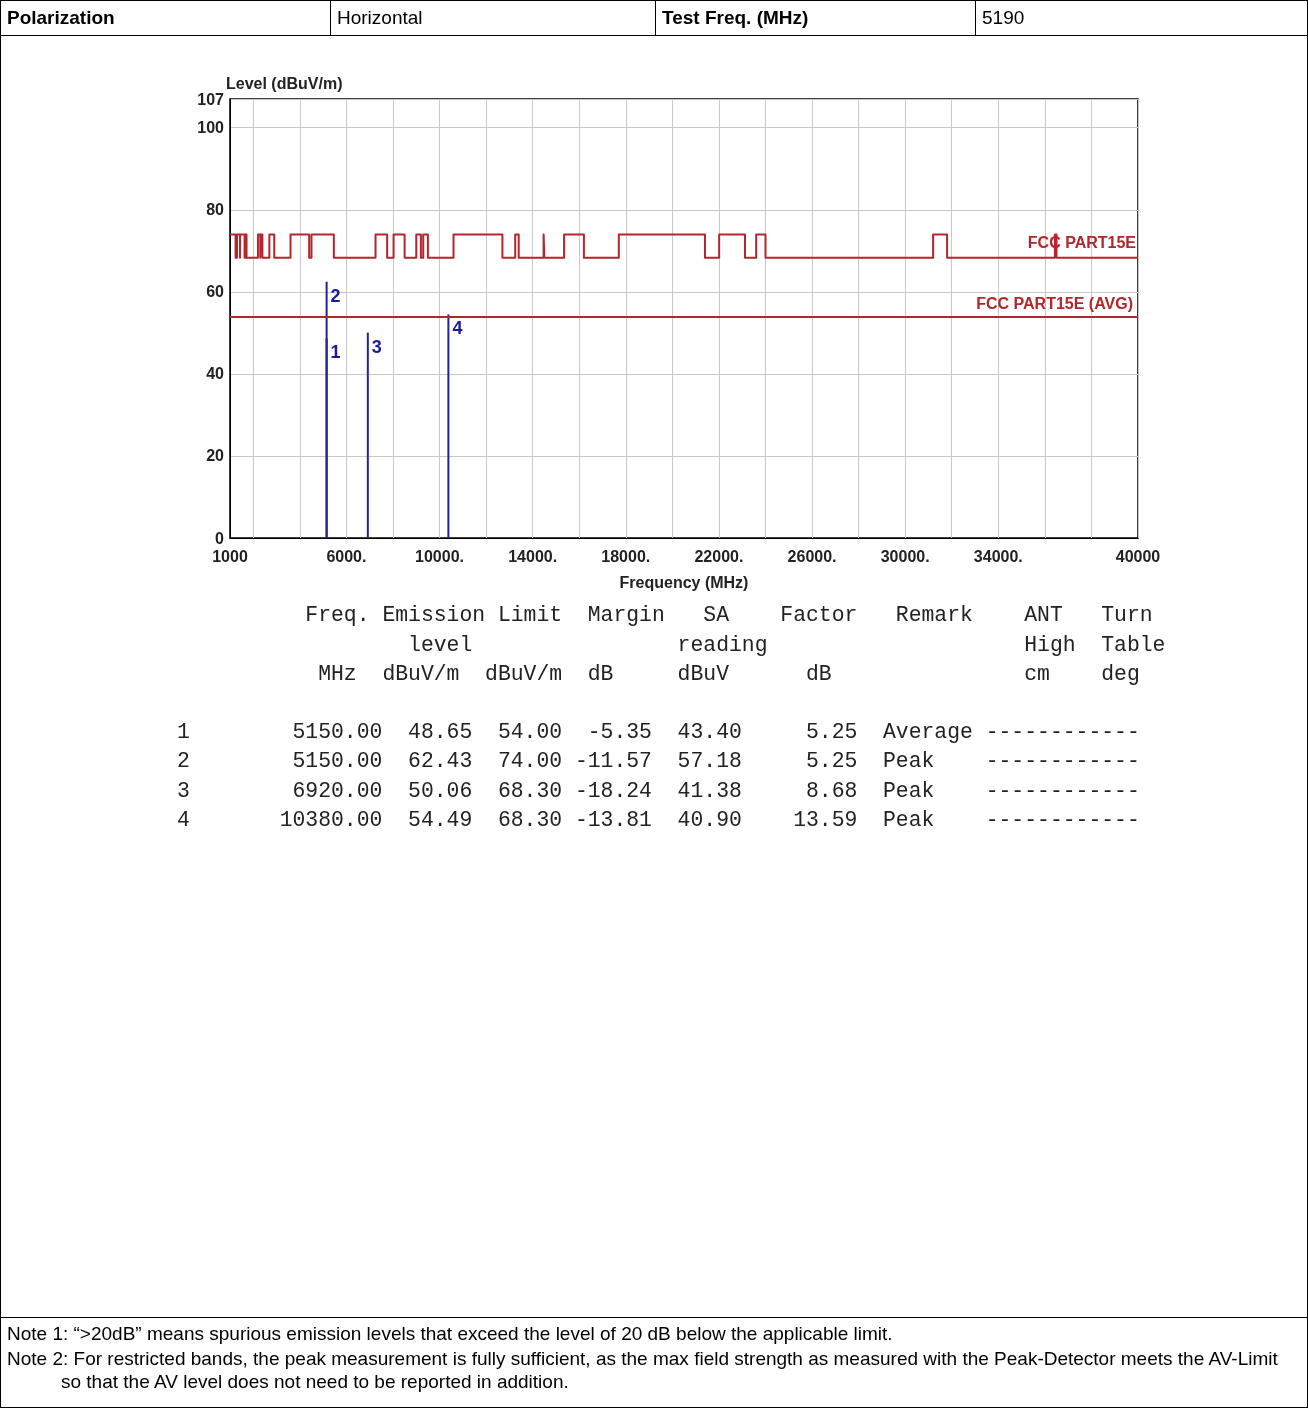 This screenshot has height=1408, width=1308. What do you see at coordinates (450, 1333) in the screenshot?
I see `text: Note 1: “>20dB” means spurious emission levels that exceed the level of 20 dB below the applicable limit.` at bounding box center [450, 1333].